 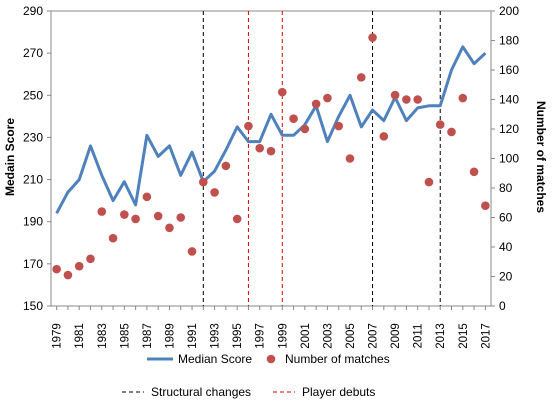 I want to click on x-tick-label: 1987, so click(x=148, y=336).